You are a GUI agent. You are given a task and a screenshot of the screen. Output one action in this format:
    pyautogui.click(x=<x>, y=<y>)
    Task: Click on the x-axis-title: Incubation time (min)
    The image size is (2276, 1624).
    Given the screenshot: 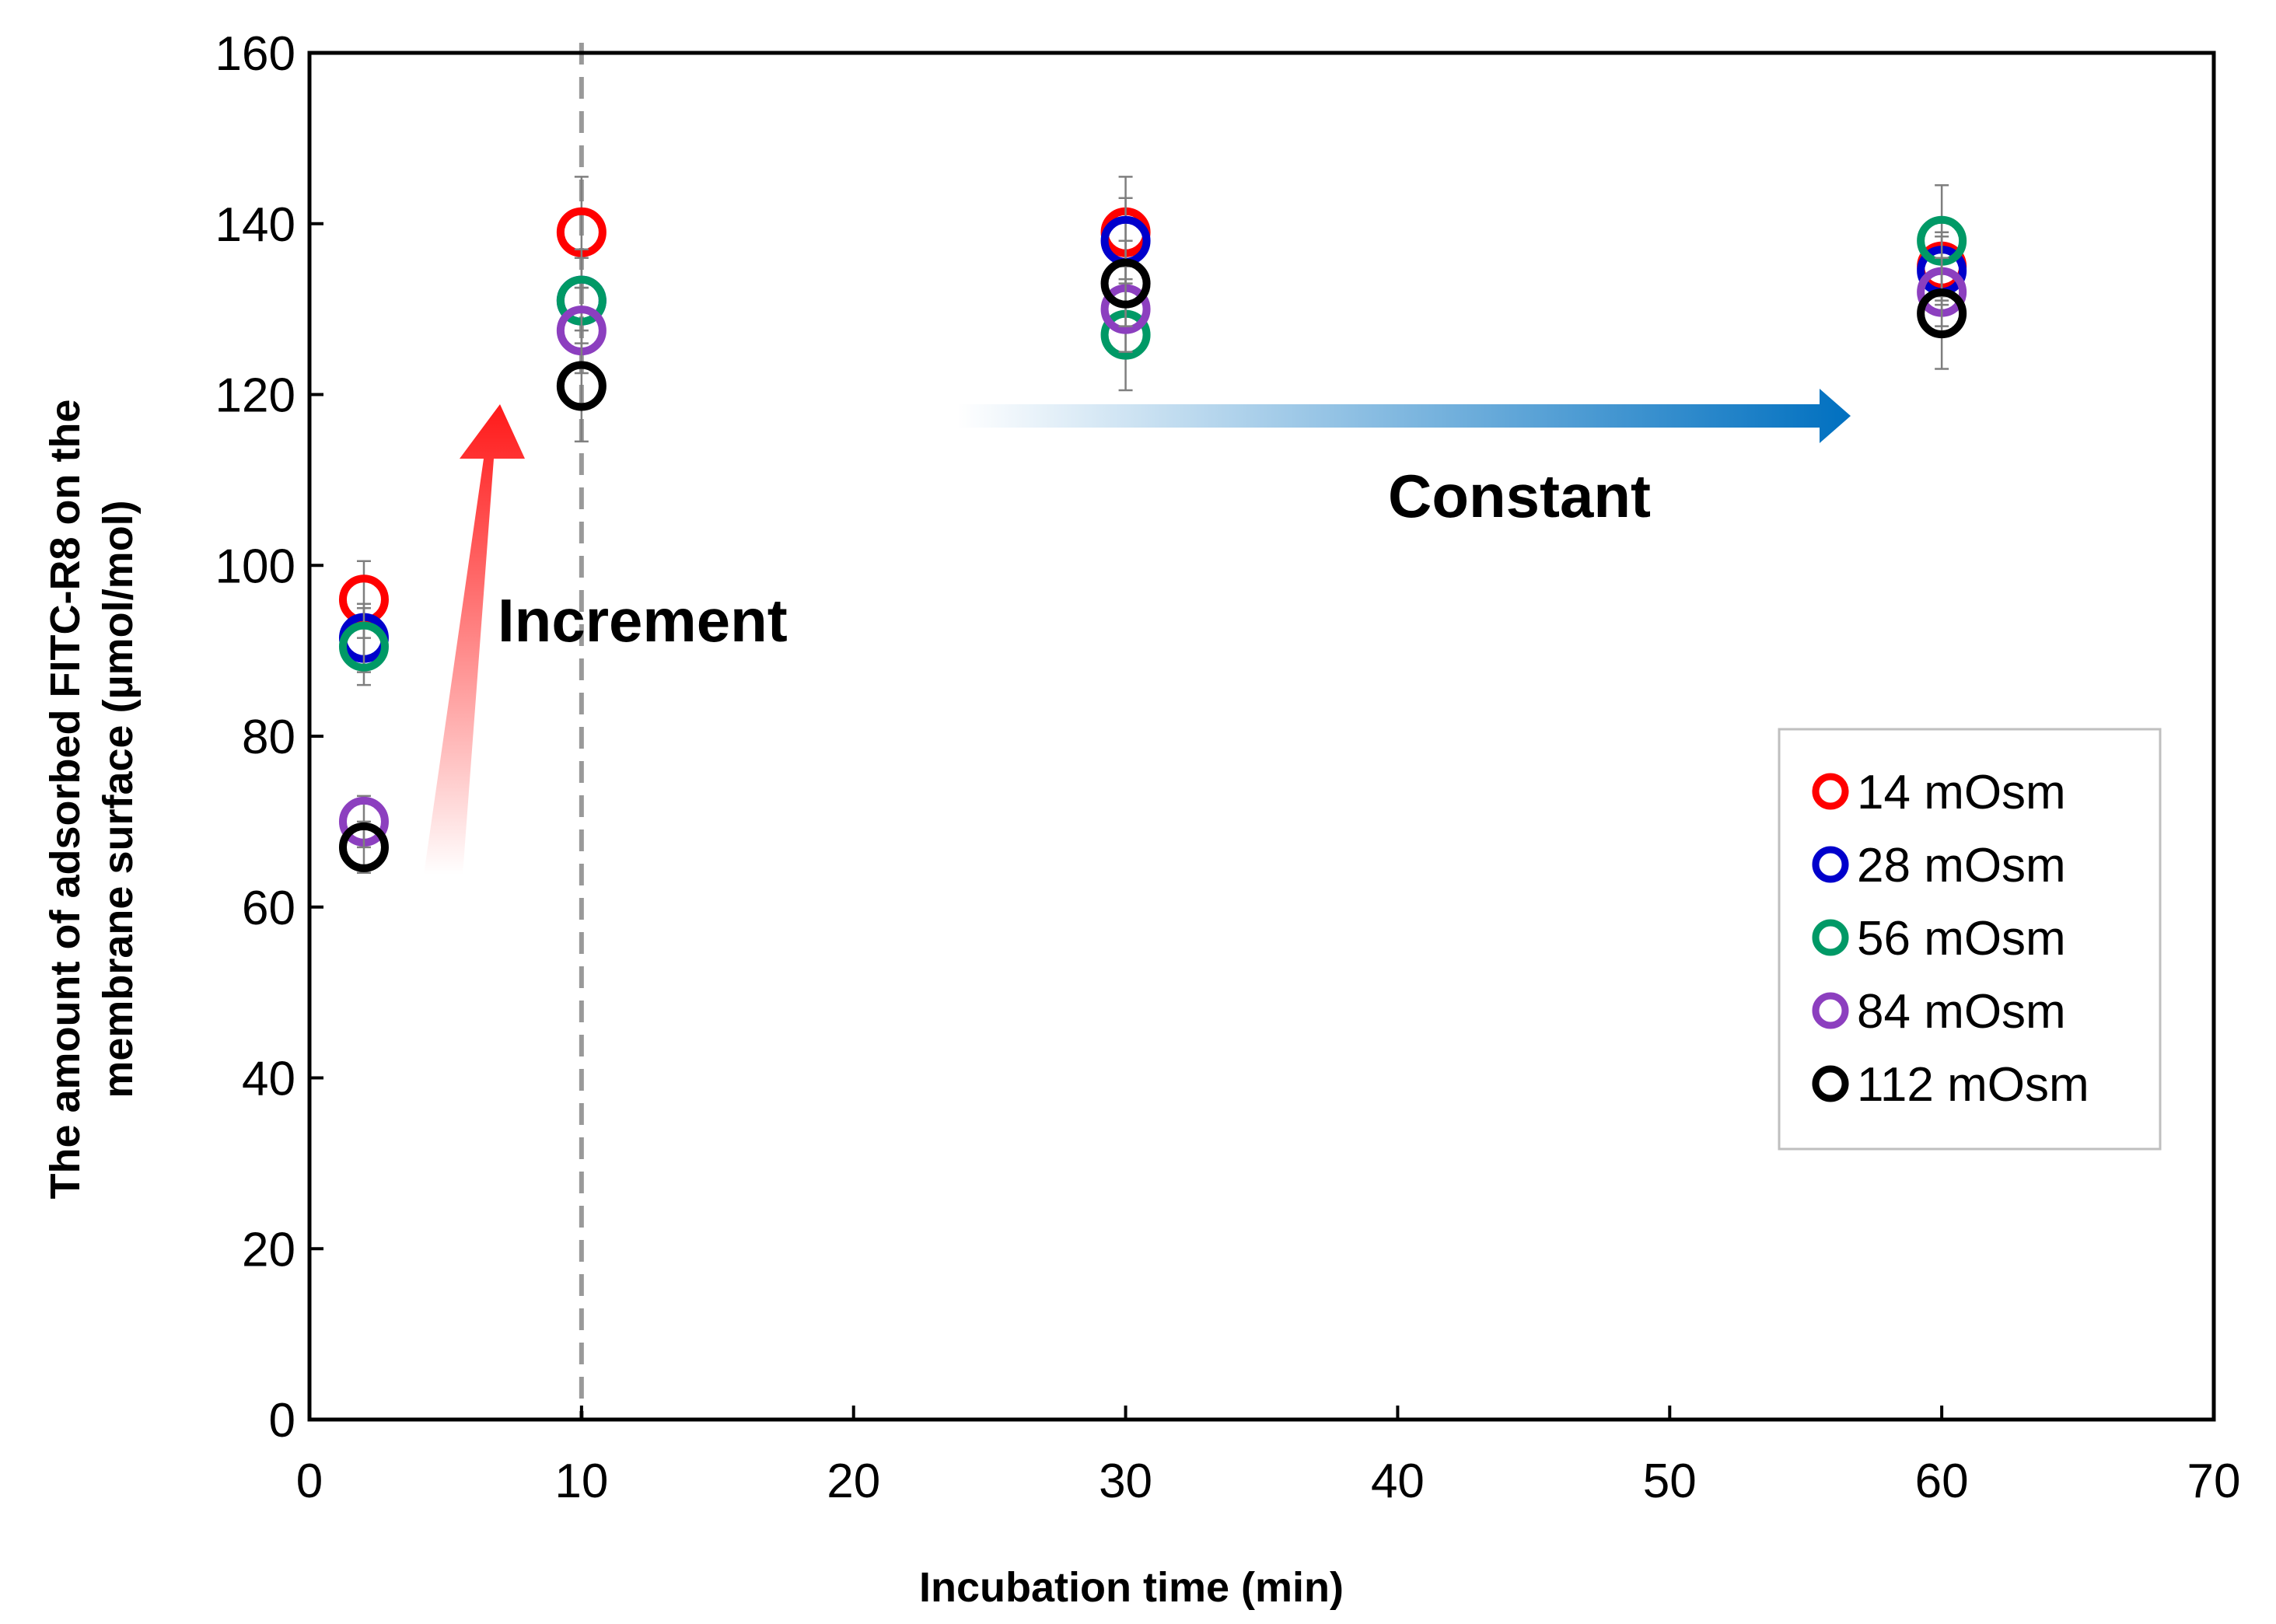 What is the action you would take?
    pyautogui.click(x=1131, y=1587)
    